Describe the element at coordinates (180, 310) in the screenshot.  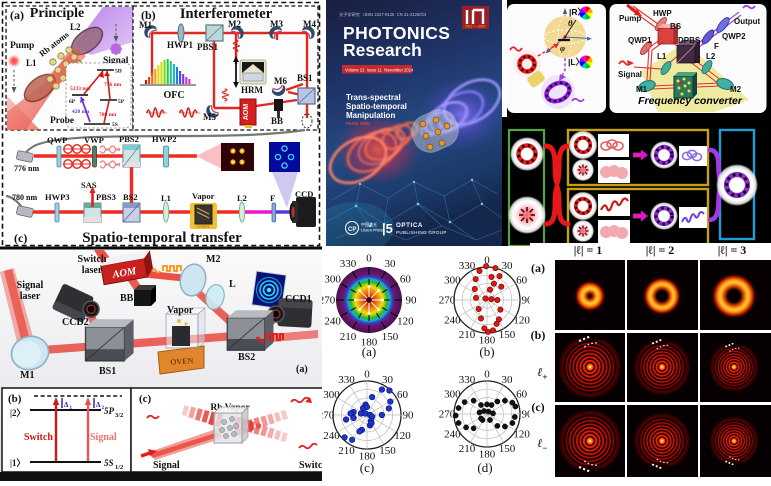
I see `svg-text: Vapor` at that location.